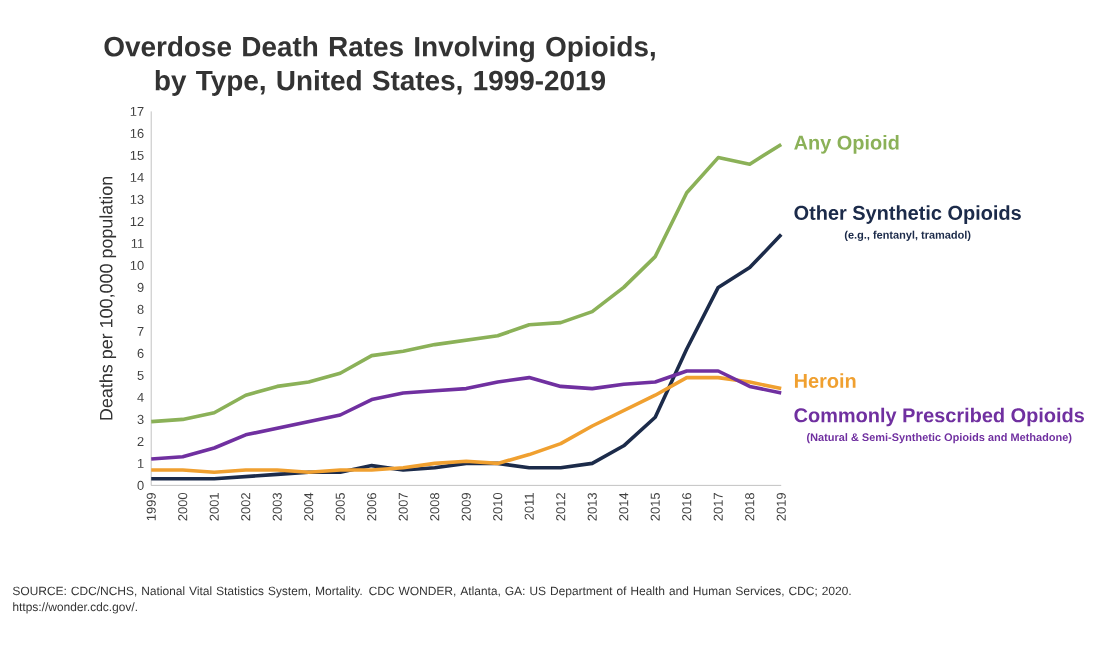  I want to click on chart-title: Overdose Death Rates Involving Opioids, by Type, United States, 1999-2019, so click(379, 66).